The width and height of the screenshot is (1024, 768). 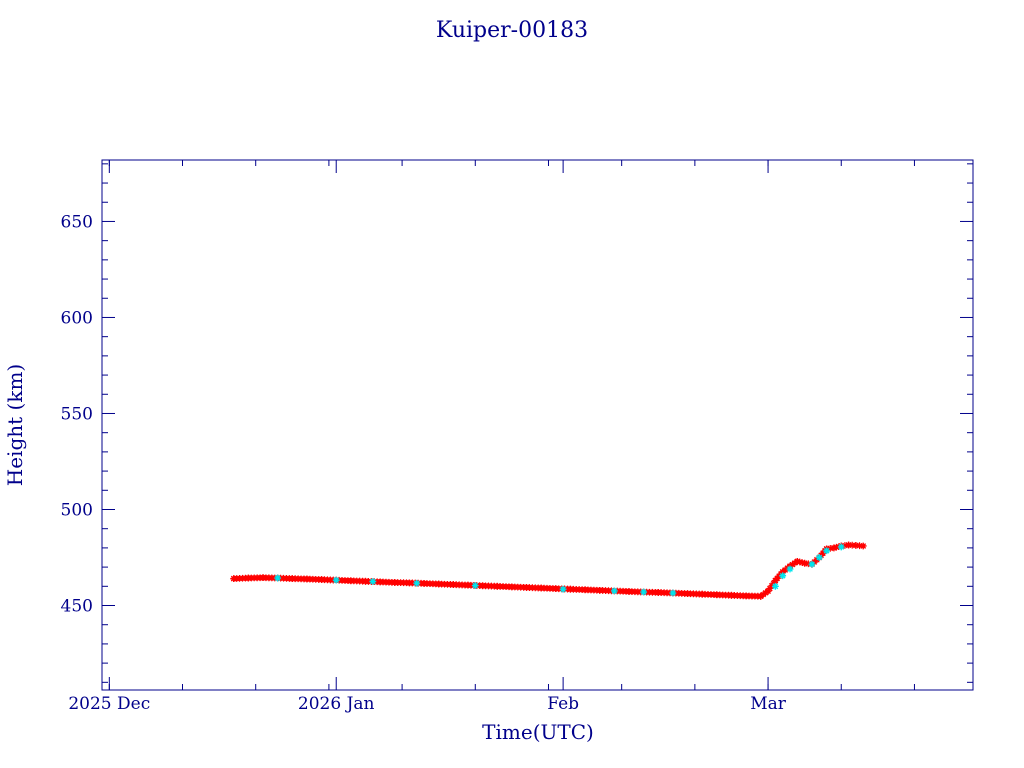 I want to click on y-tick-label: 450, so click(x=77, y=607).